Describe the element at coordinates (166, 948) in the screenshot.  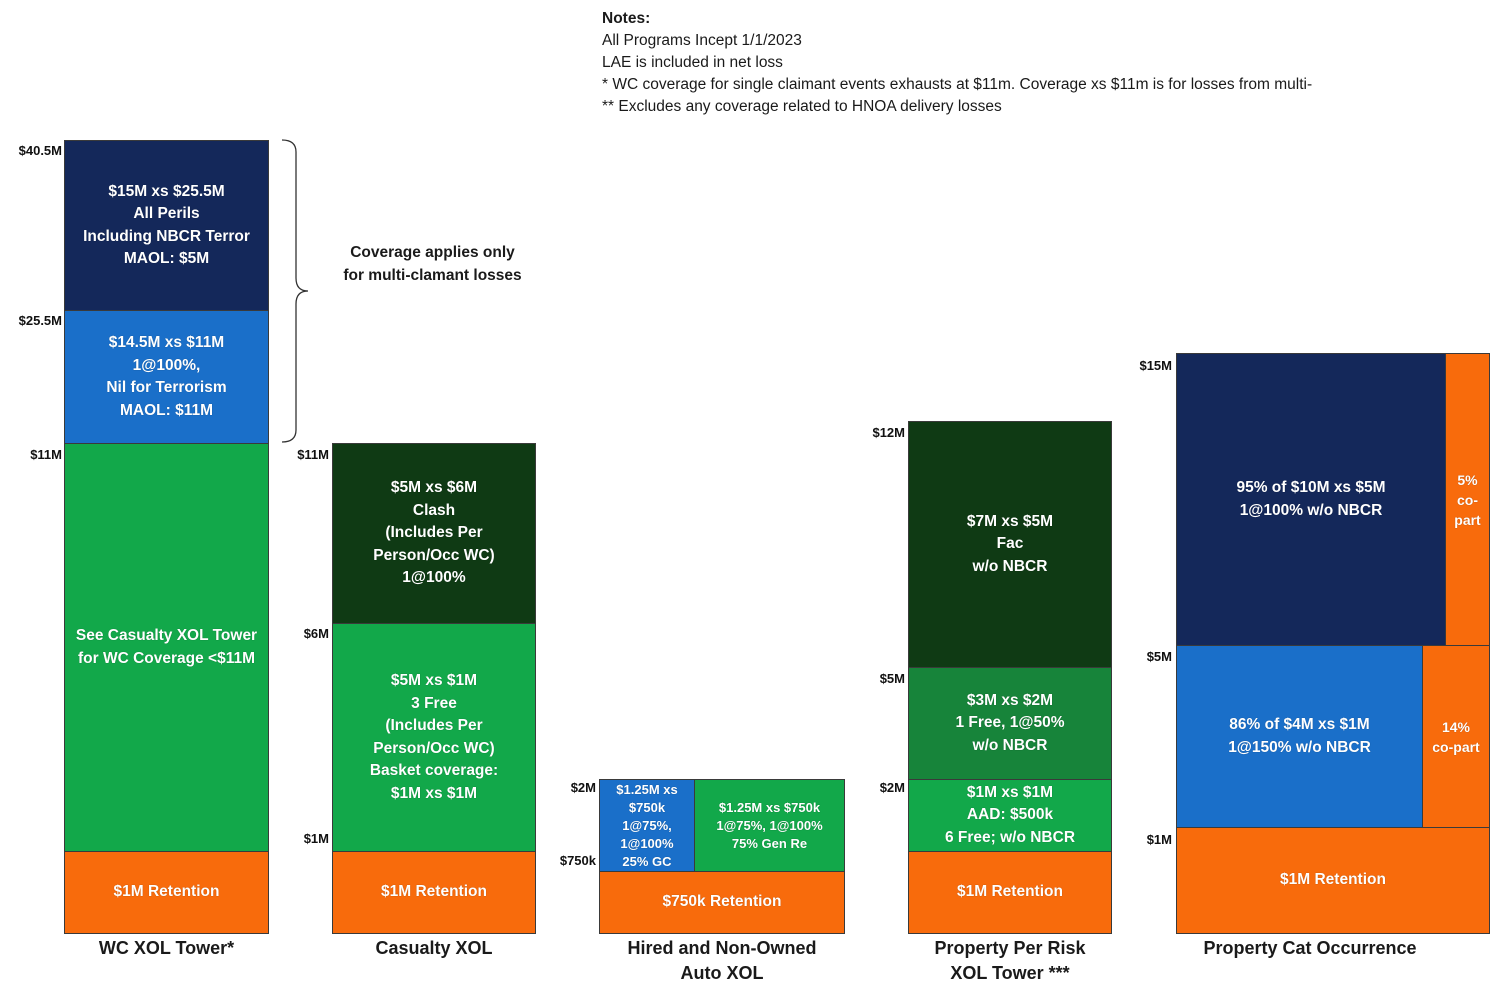
I see `wc-title: WC XOL Tower*` at that location.